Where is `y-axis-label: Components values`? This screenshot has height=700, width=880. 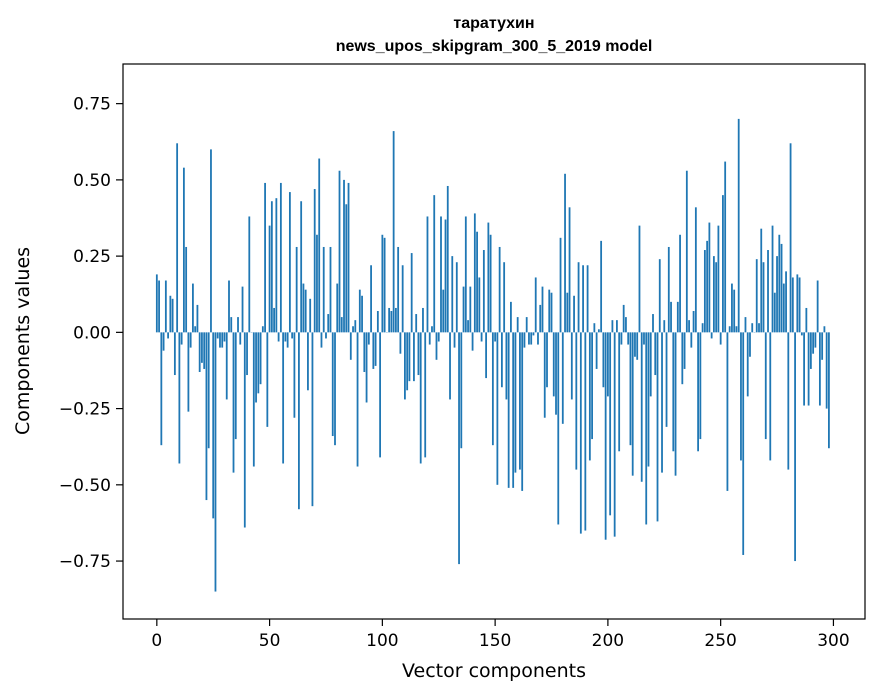 y-axis-label: Components values is located at coordinates (23, 341).